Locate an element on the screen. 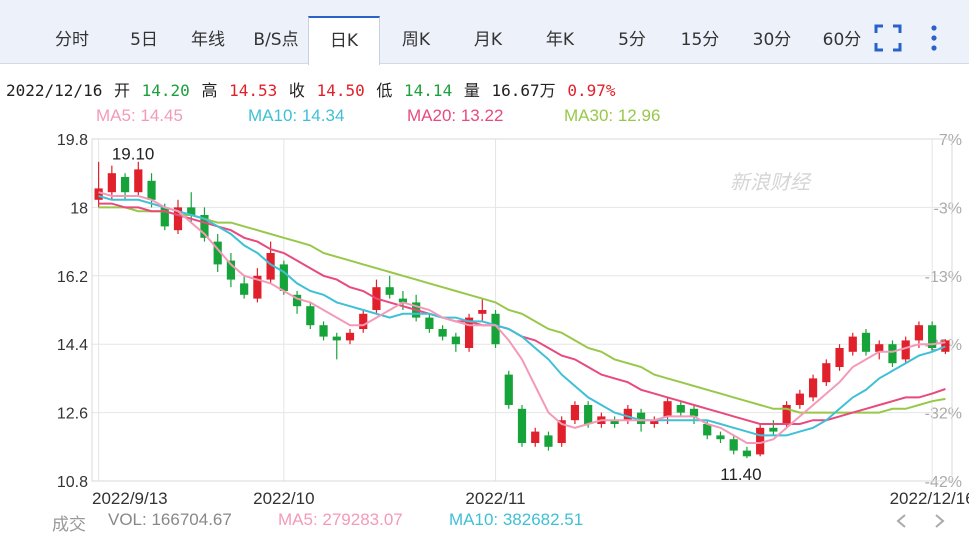 This screenshot has height=536, width=969. legend-ma20: MA20: 13.22 is located at coordinates (455, 115).